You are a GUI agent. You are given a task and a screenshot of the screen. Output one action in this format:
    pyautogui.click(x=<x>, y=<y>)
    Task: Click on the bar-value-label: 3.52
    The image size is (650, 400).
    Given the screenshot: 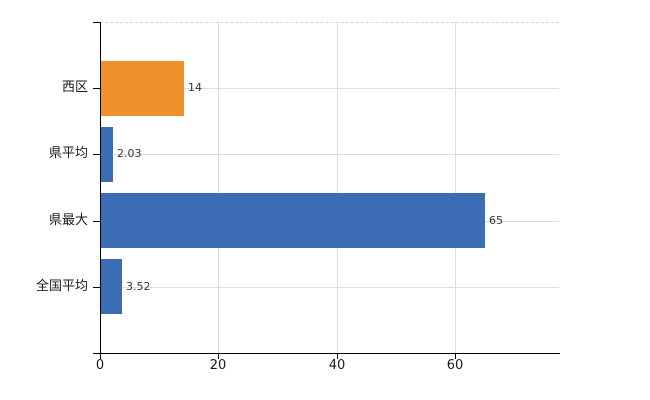 What is the action you would take?
    pyautogui.click(x=138, y=286)
    